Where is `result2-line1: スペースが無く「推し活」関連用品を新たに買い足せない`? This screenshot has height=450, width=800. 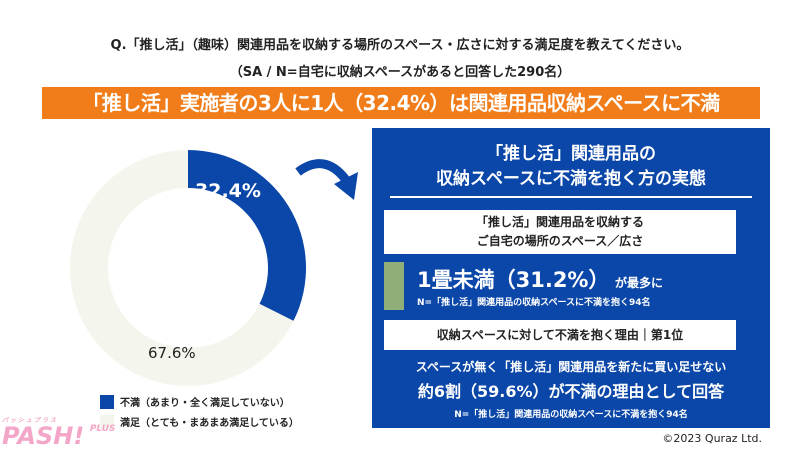 result2-line1: スペースが無く「推し活」関連用品を新たに買い足せない is located at coordinates (571, 367).